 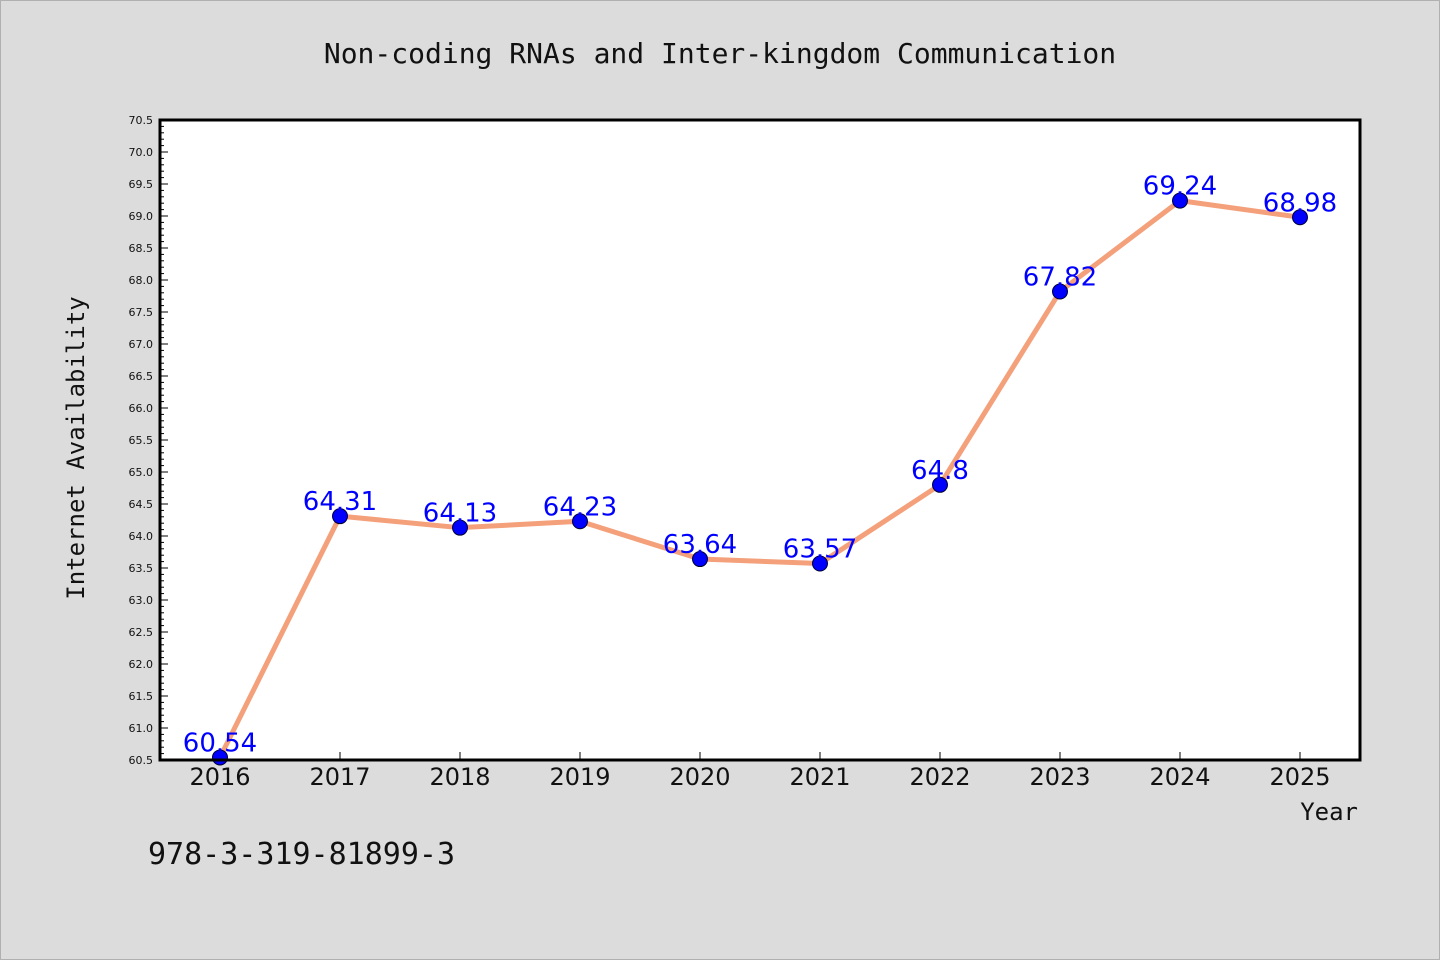 I want to click on y-tick-label: 64.0, so click(x=141, y=536).